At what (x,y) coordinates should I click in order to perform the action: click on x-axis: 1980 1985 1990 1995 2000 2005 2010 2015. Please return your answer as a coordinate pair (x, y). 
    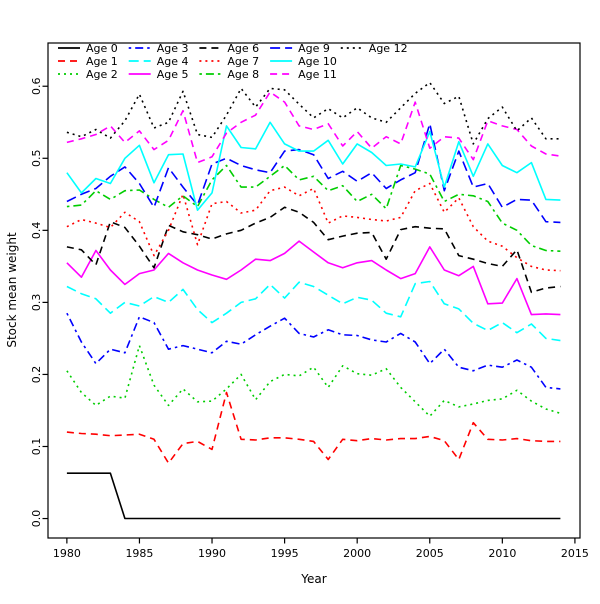
    Looking at the image, I should click on (321, 549).